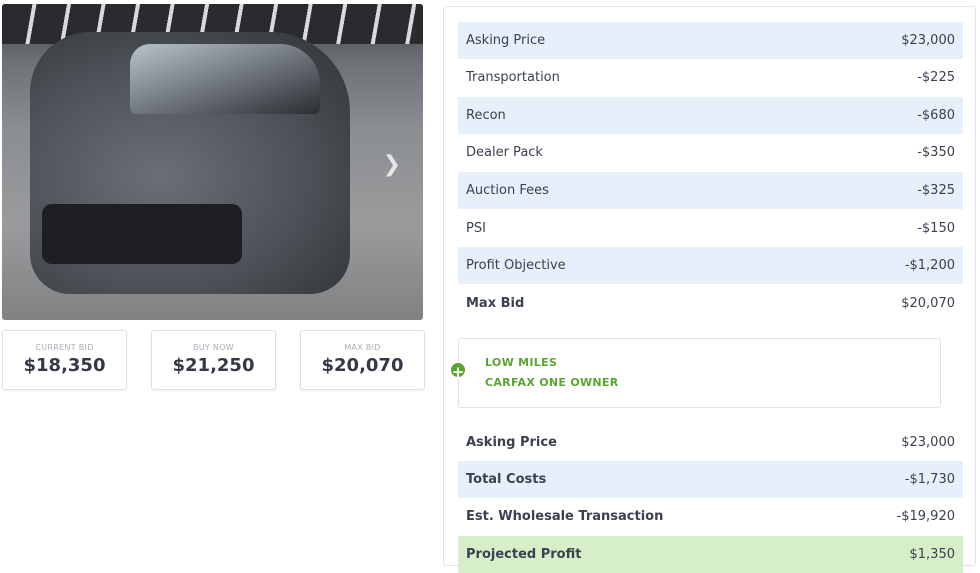 The height and width of the screenshot is (573, 980). What do you see at coordinates (504, 152) in the screenshot?
I see `cost-label: Dealer Pack` at bounding box center [504, 152].